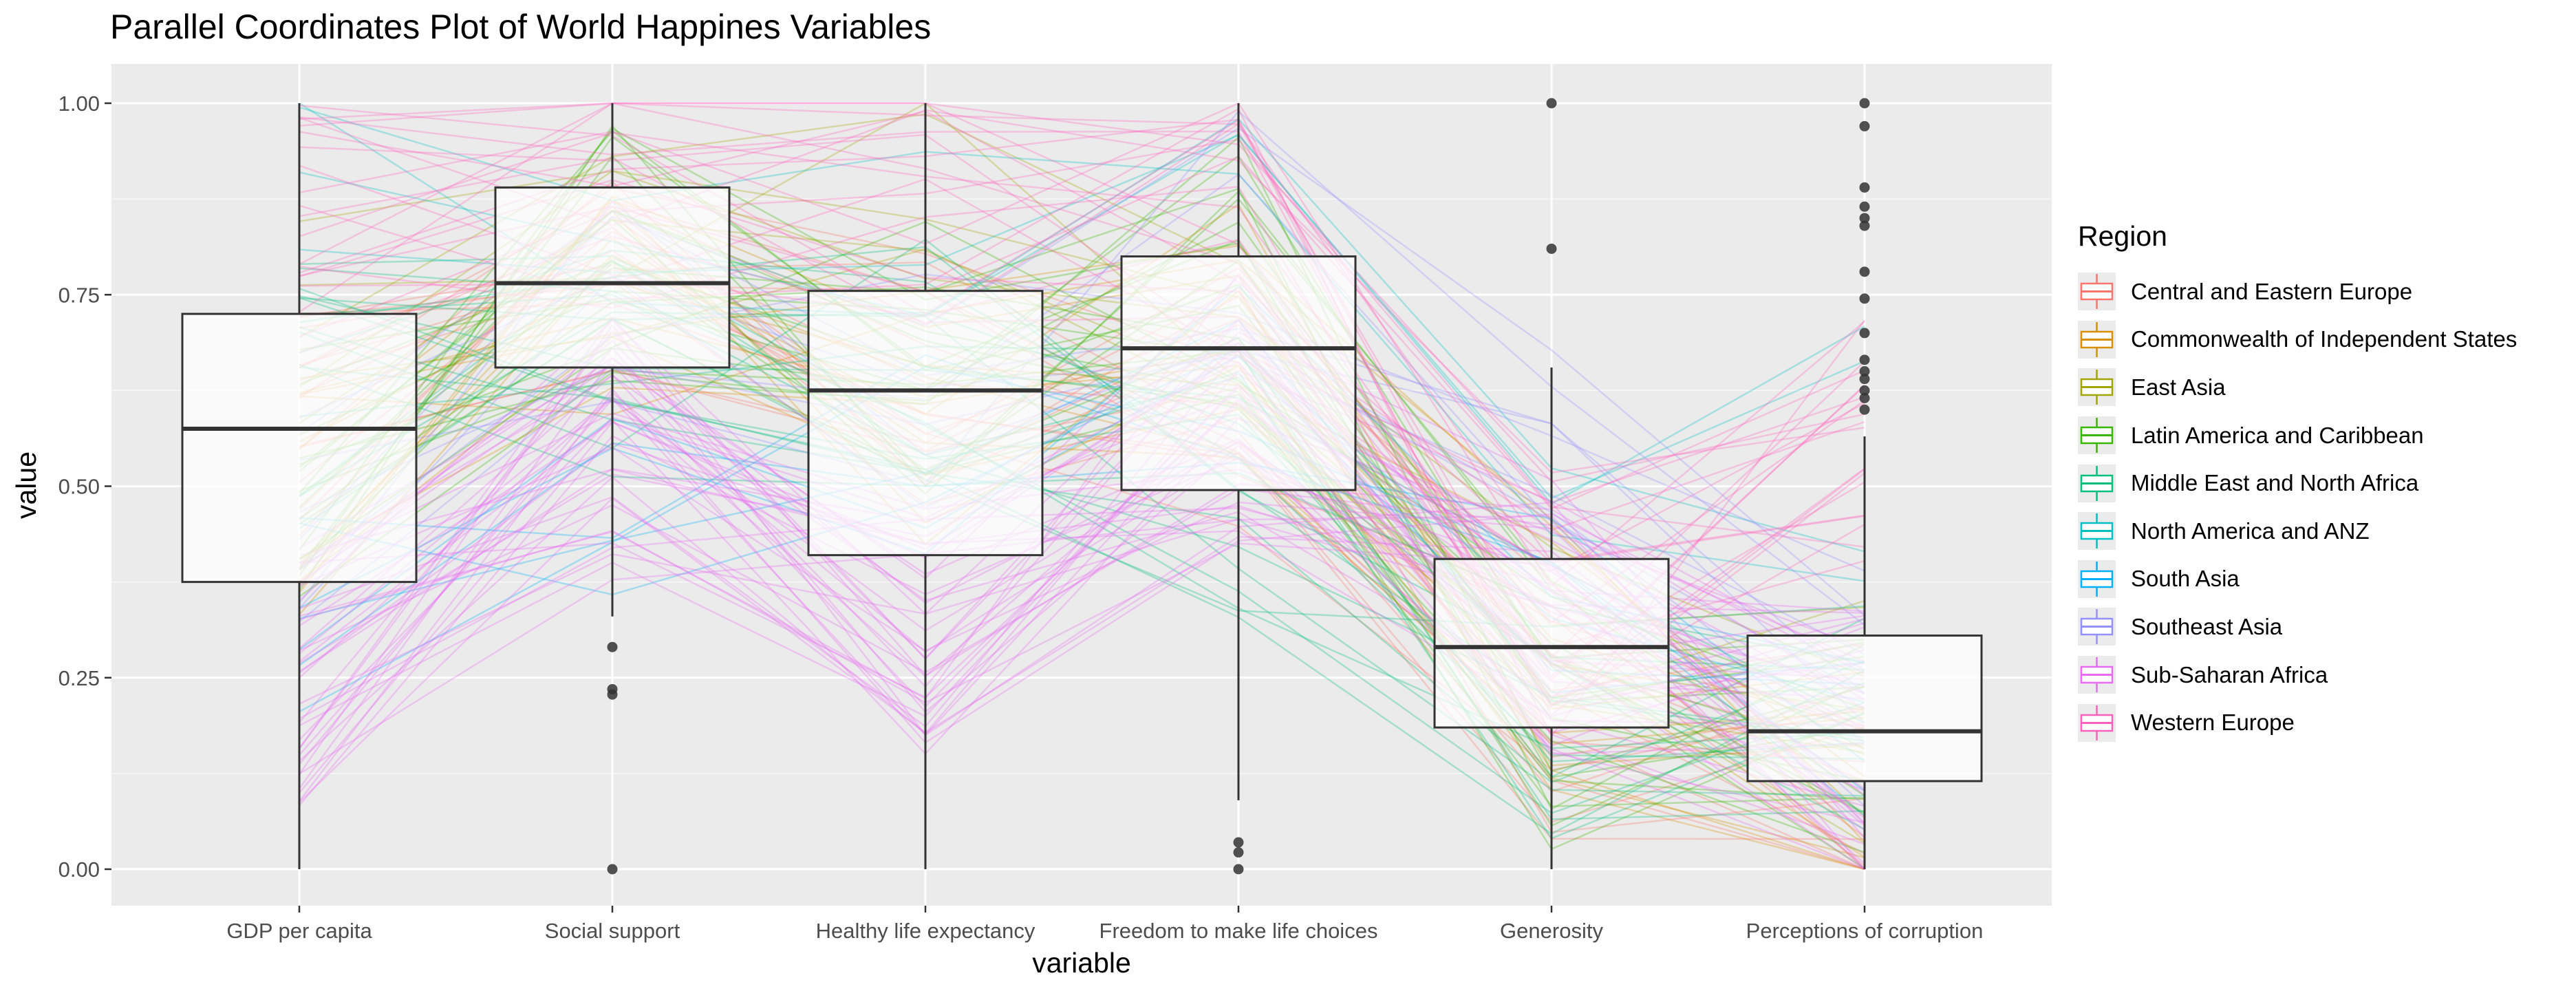 The height and width of the screenshot is (991, 2576). I want to click on legend-item: Middle East and North Africa, so click(2298, 483).